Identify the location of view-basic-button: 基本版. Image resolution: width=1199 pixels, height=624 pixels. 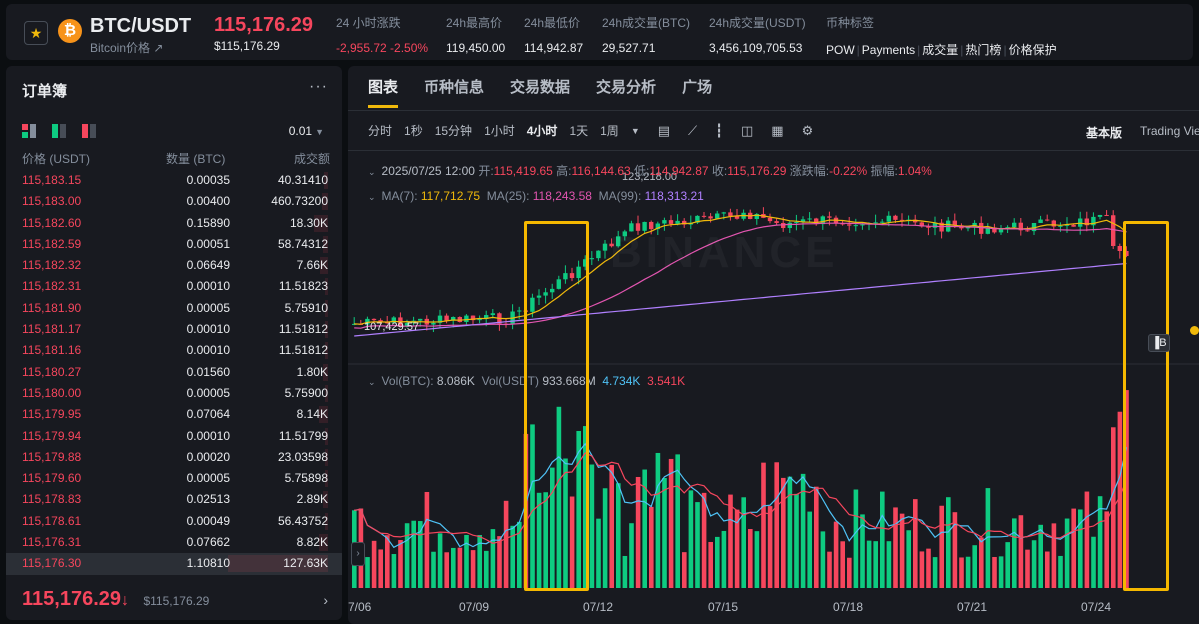
(1104, 133).